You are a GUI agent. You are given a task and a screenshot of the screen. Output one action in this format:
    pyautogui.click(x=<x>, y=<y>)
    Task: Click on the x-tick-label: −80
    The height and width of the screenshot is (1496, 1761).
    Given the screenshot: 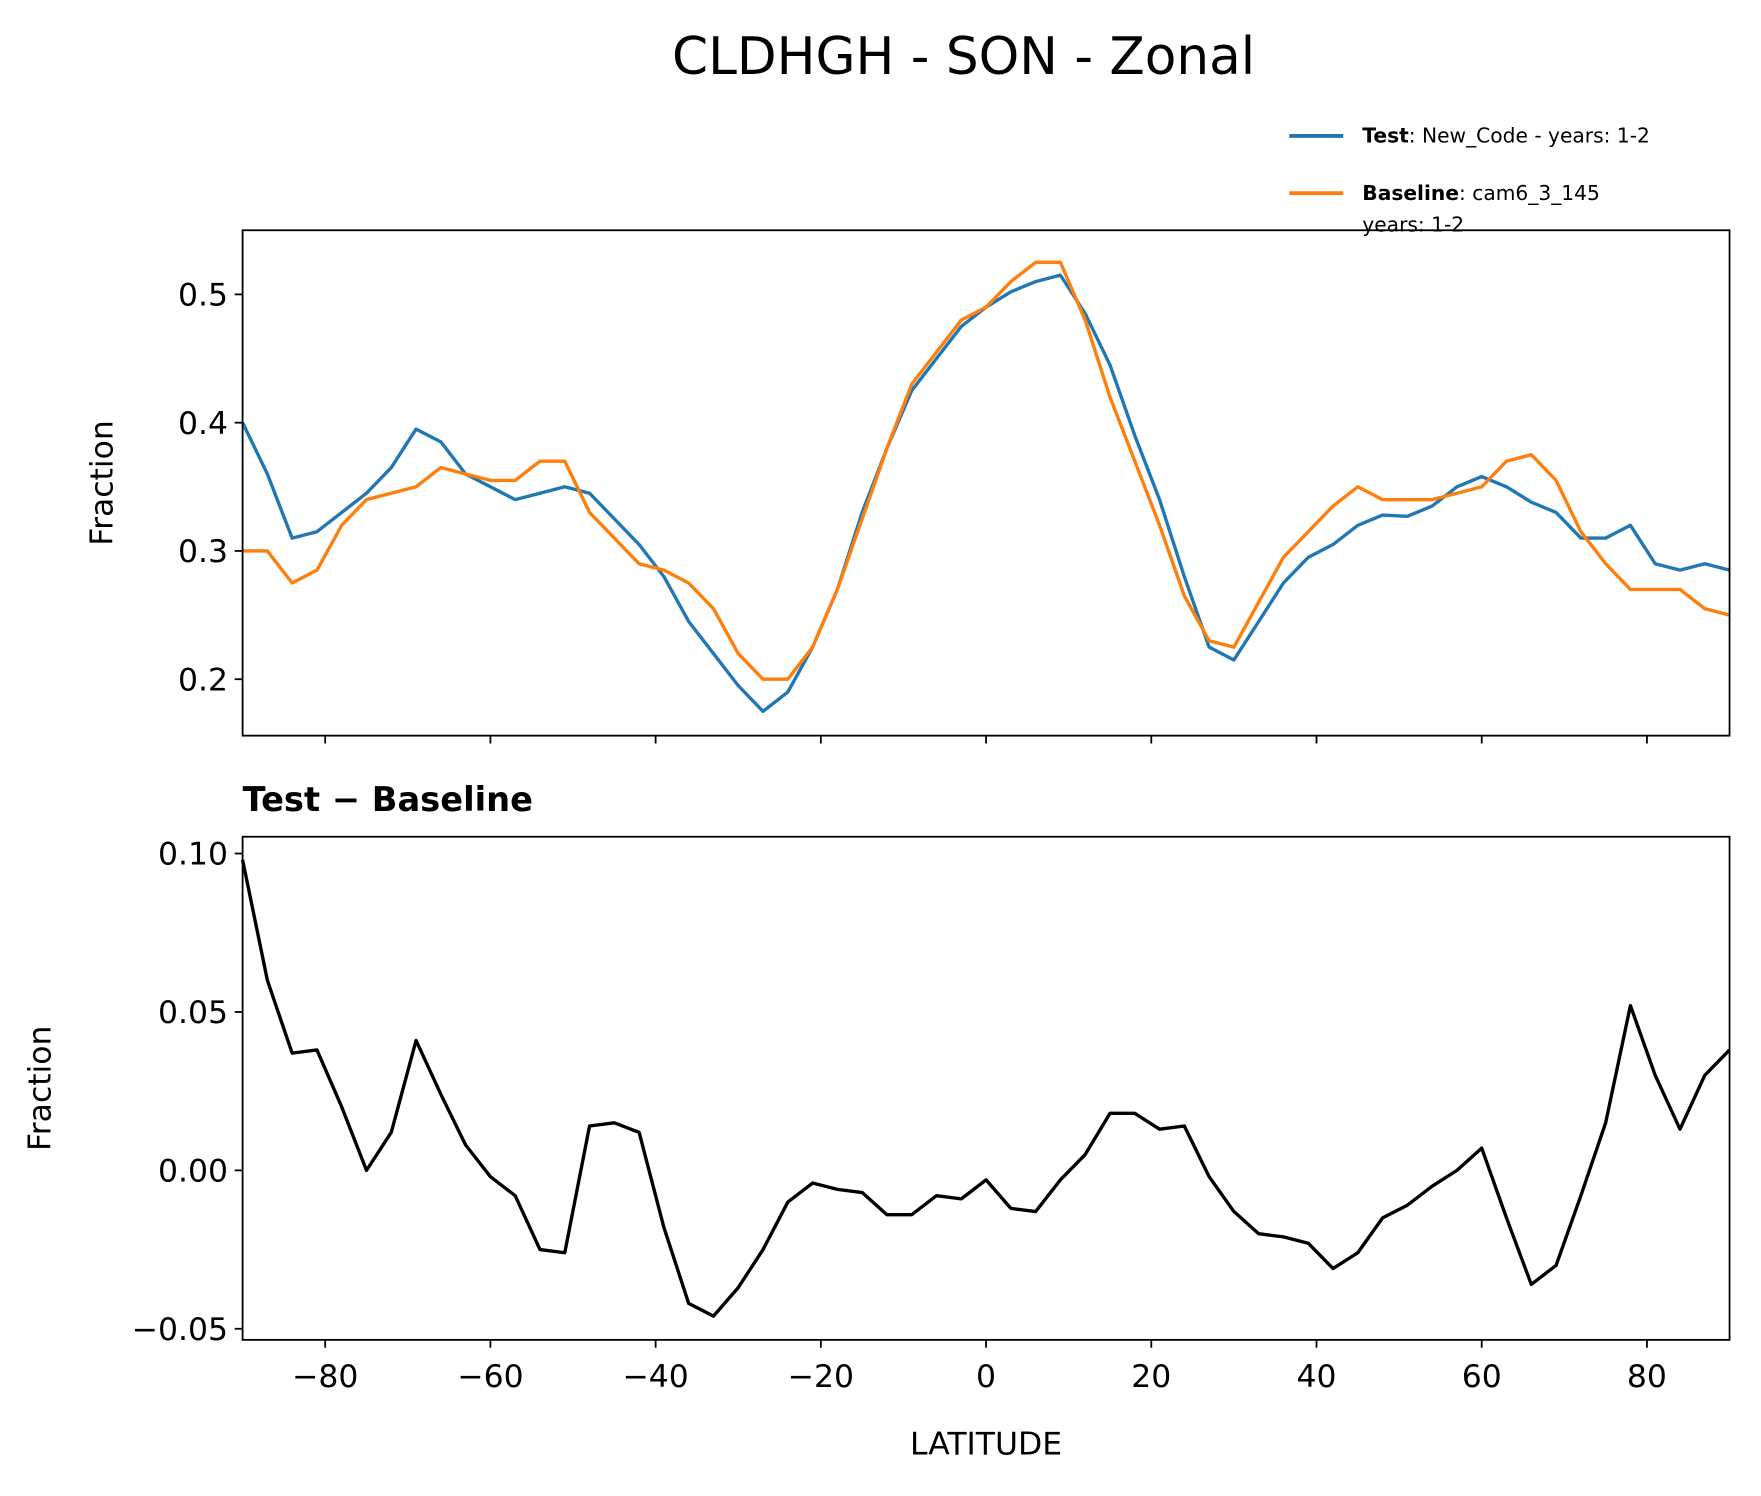 What is the action you would take?
    pyautogui.click(x=325, y=1377)
    